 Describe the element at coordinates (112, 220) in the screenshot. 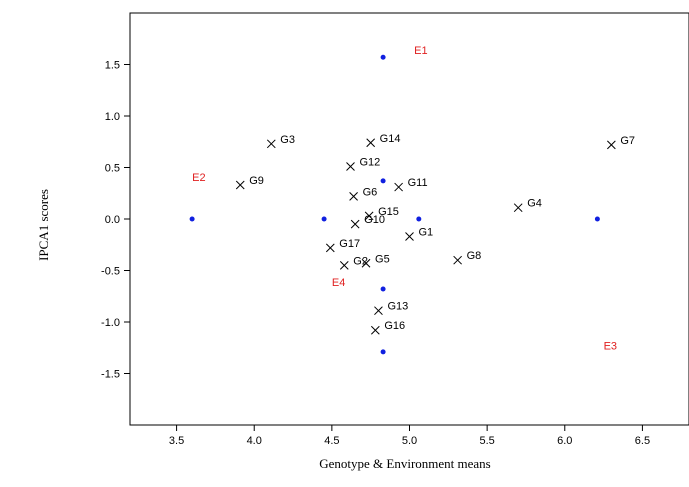

I see `y-tick-label: 0.0` at that location.